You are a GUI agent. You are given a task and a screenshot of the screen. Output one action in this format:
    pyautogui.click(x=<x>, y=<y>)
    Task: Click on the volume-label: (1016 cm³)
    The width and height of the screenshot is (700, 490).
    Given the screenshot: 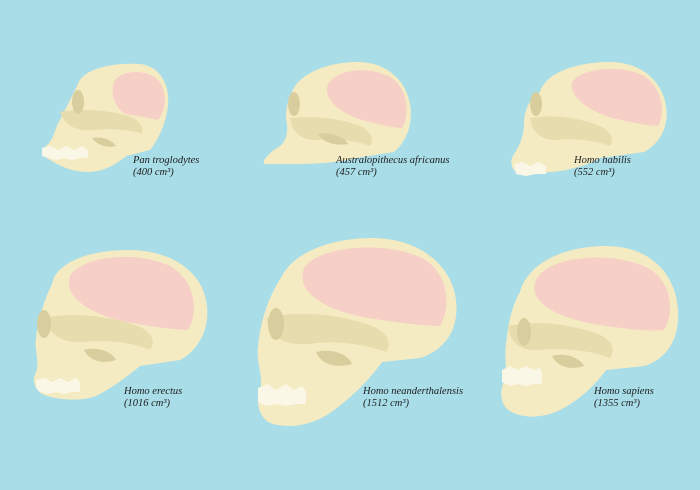 What is the action you would take?
    pyautogui.click(x=147, y=403)
    